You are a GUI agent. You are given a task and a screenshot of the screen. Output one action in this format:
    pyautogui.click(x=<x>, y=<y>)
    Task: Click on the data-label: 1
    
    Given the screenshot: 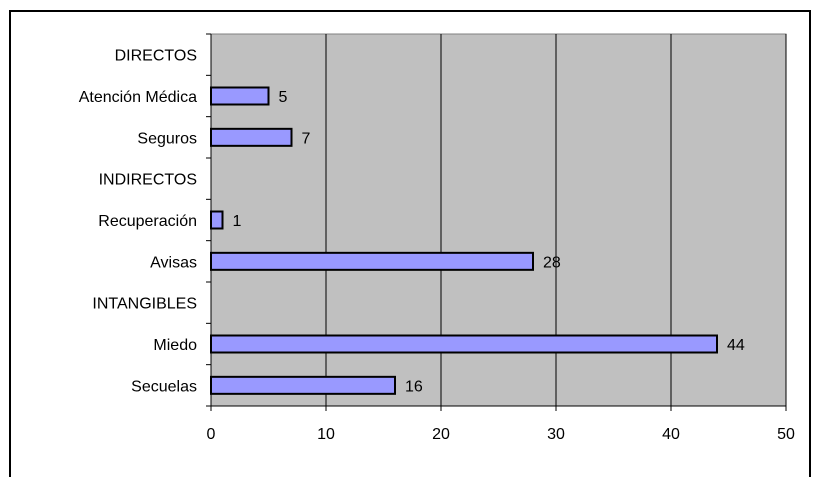 What is the action you would take?
    pyautogui.click(x=237, y=221)
    